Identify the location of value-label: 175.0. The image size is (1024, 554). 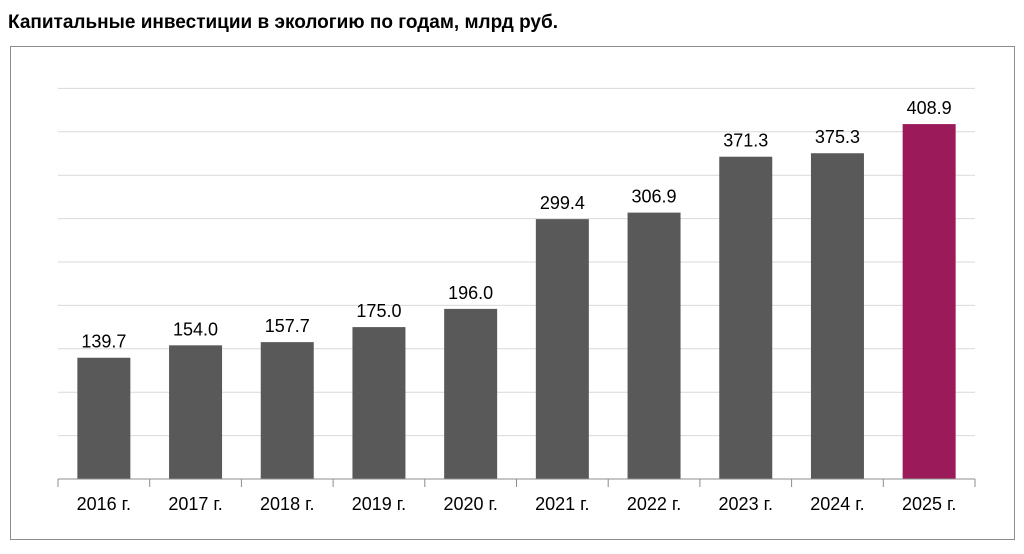
(378, 311).